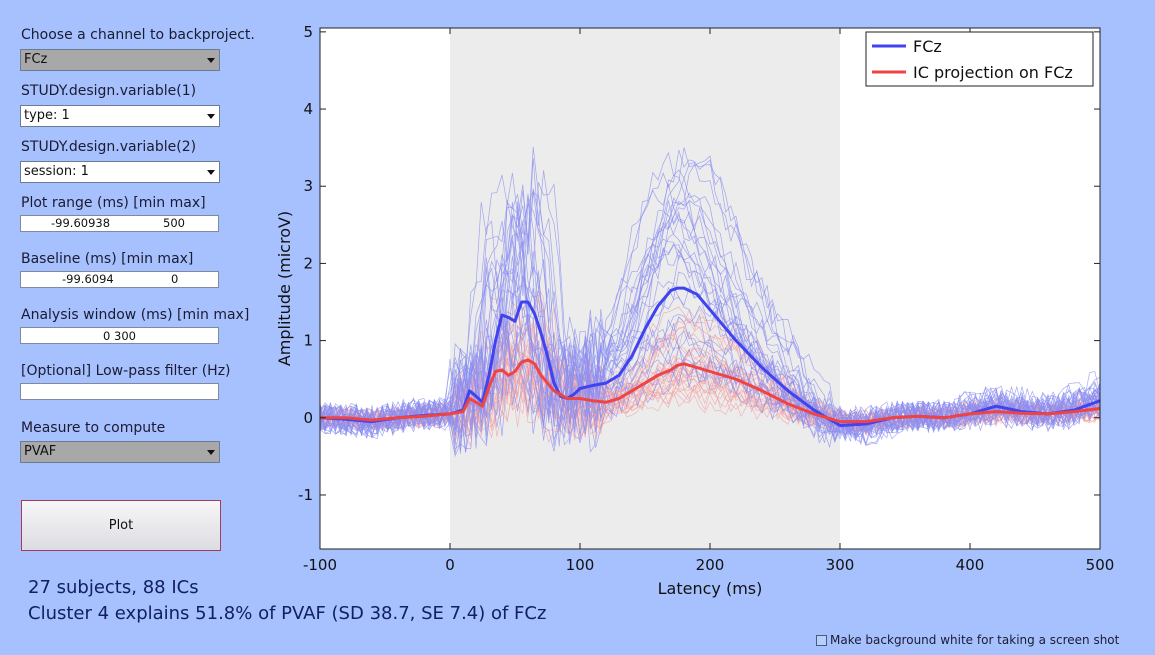 Image resolution: width=1155 pixels, height=655 pixels. I want to click on design-variable-1-label: STUDY.design.variable(1), so click(109, 91).